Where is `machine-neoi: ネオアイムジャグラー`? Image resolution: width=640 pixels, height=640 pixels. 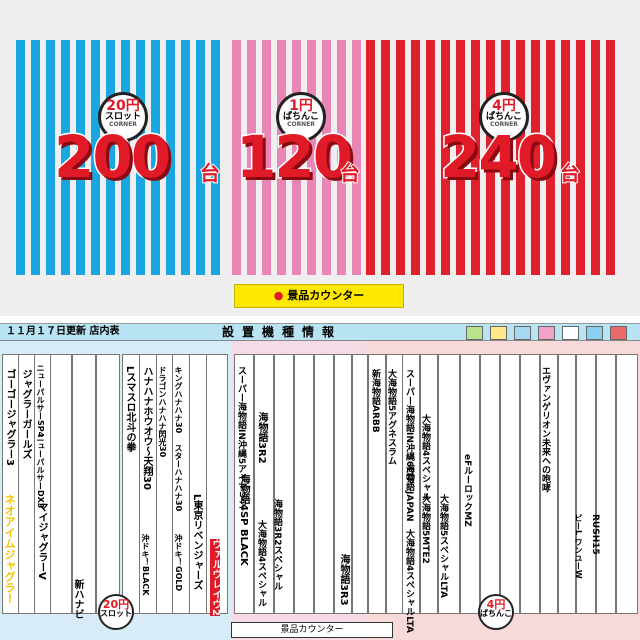 machine-neoi: ネオアイムジャグラー is located at coordinates (9, 549).